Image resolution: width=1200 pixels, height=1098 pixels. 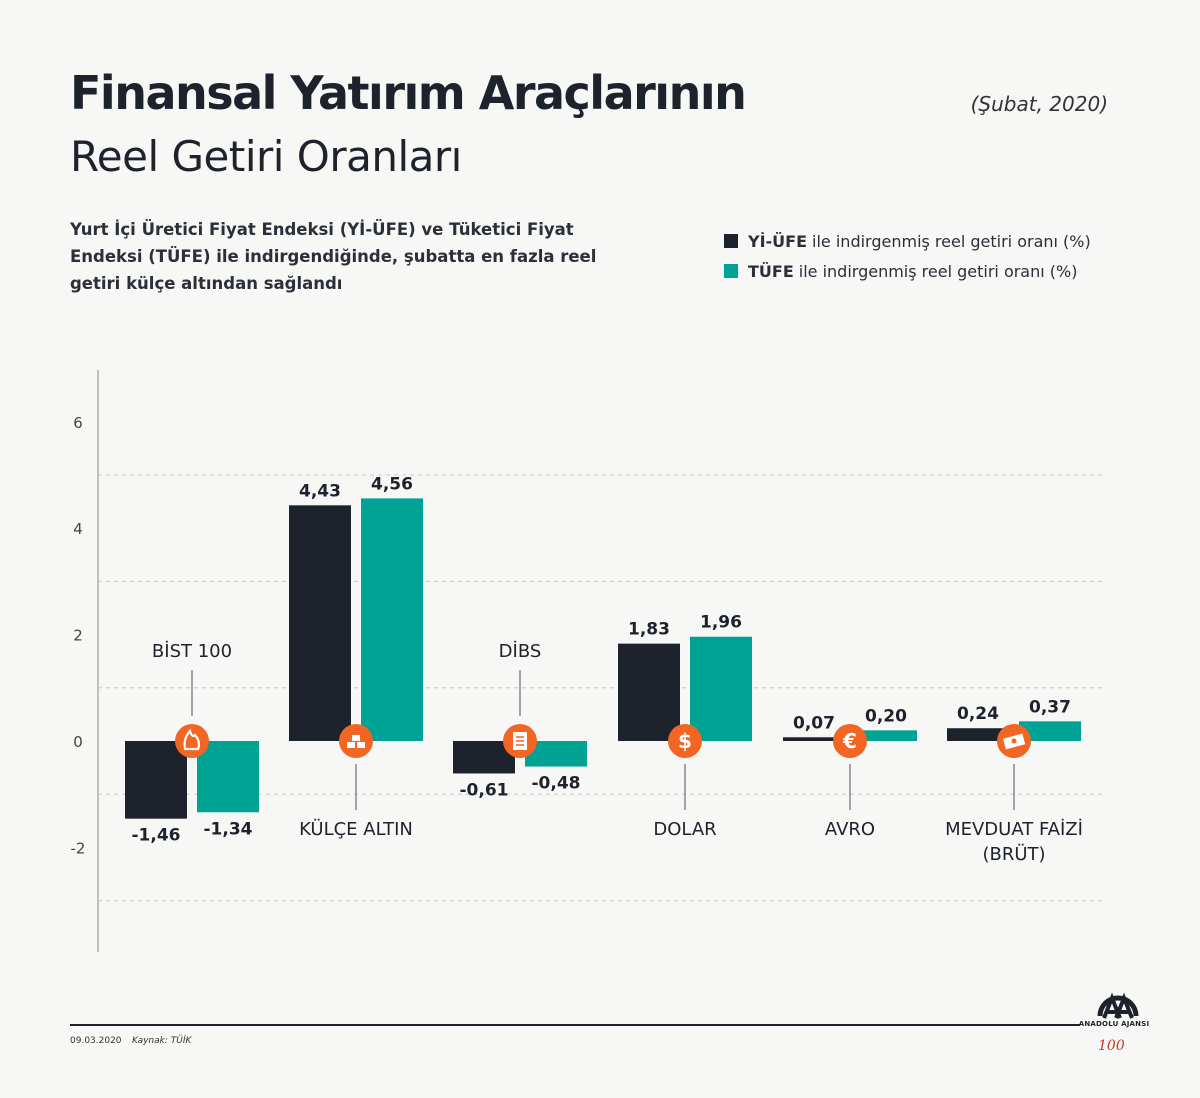 I want to click on dollar-glyph: $, so click(x=685, y=741).